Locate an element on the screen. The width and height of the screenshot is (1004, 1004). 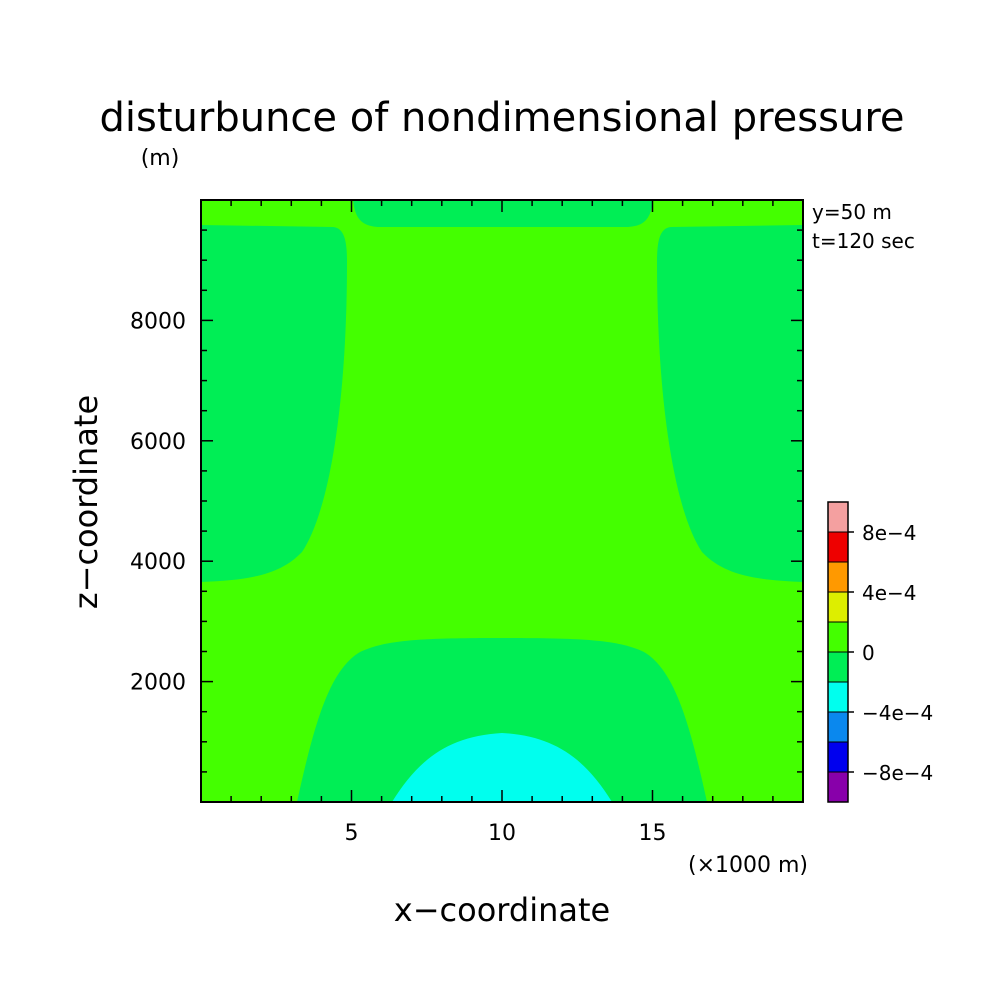
x-tick-labels: 5 10 15 is located at coordinates (506, 833).